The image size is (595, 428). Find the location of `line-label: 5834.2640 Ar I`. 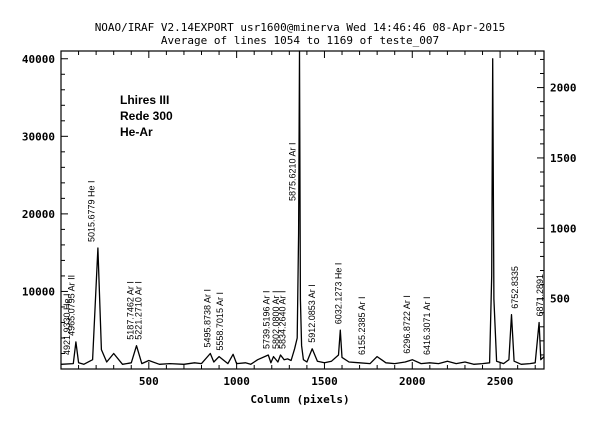

line-label: 5834.2640 Ar I is located at coordinates (283, 319).